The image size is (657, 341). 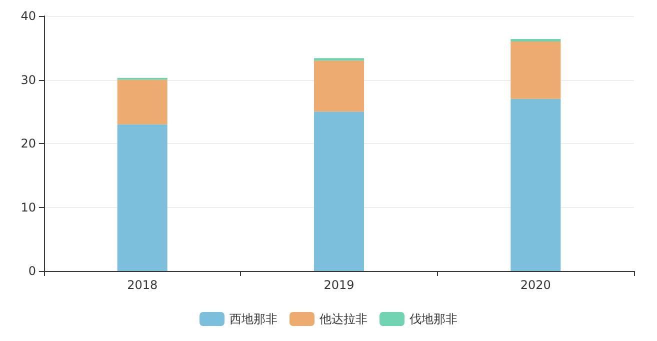 What do you see at coordinates (28, 79) in the screenshot?
I see `y-tick-label: 30` at bounding box center [28, 79].